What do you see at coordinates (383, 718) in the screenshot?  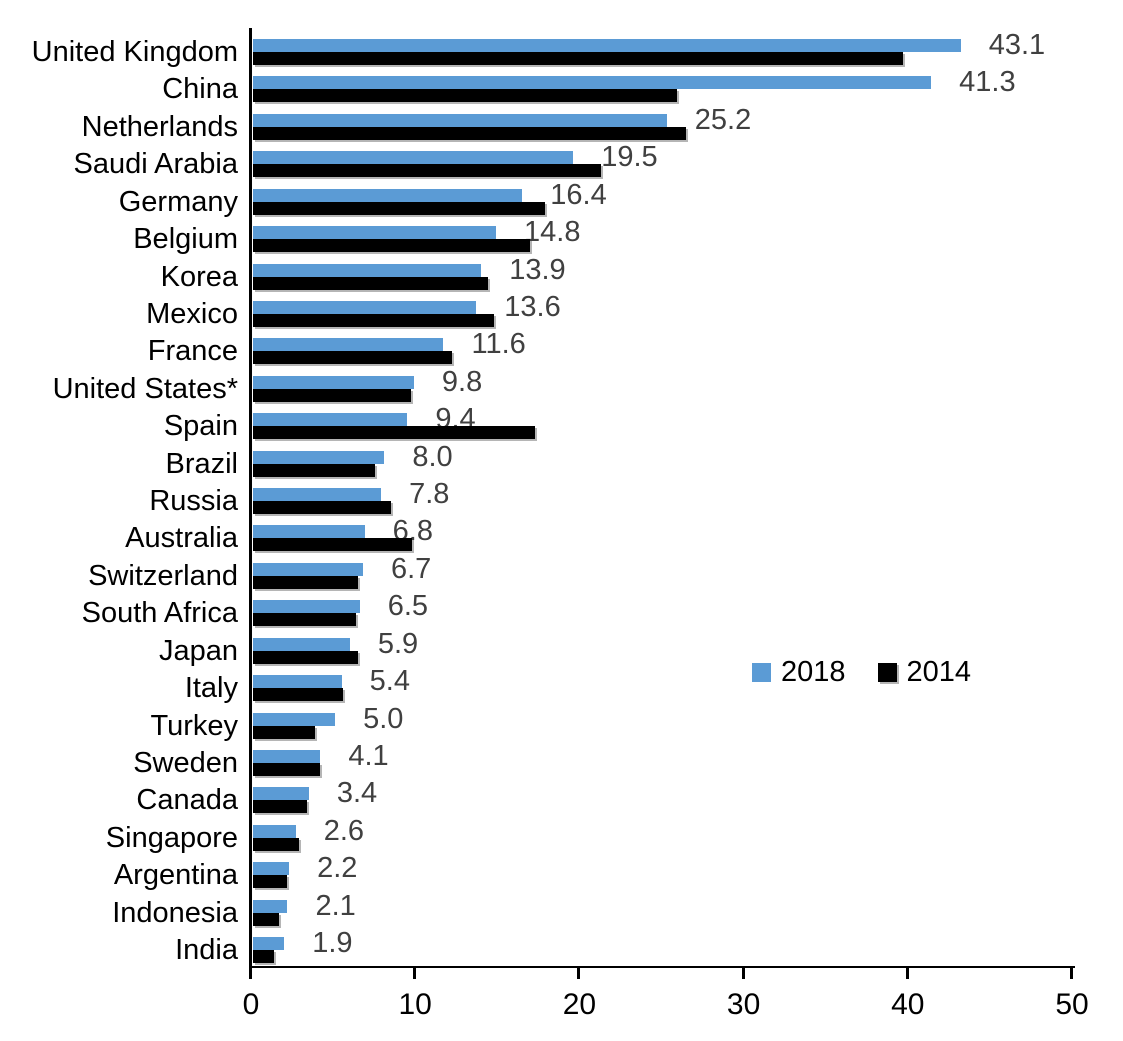 I see `data-label: 5.0` at bounding box center [383, 718].